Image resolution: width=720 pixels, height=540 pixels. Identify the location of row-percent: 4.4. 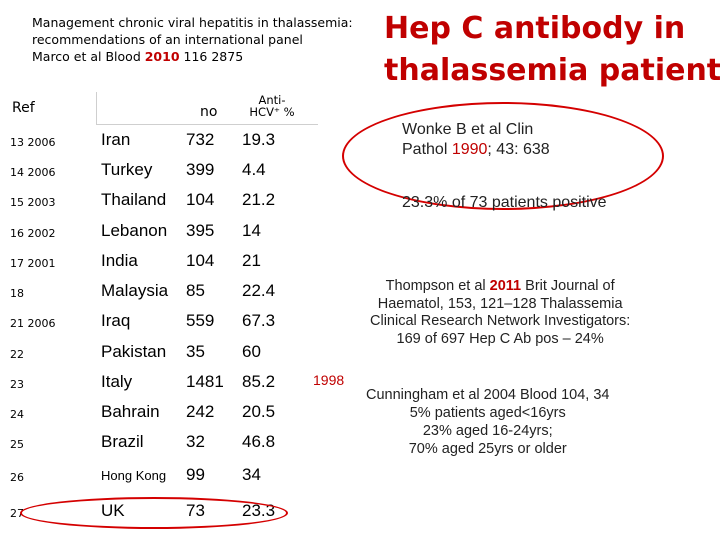
(254, 169).